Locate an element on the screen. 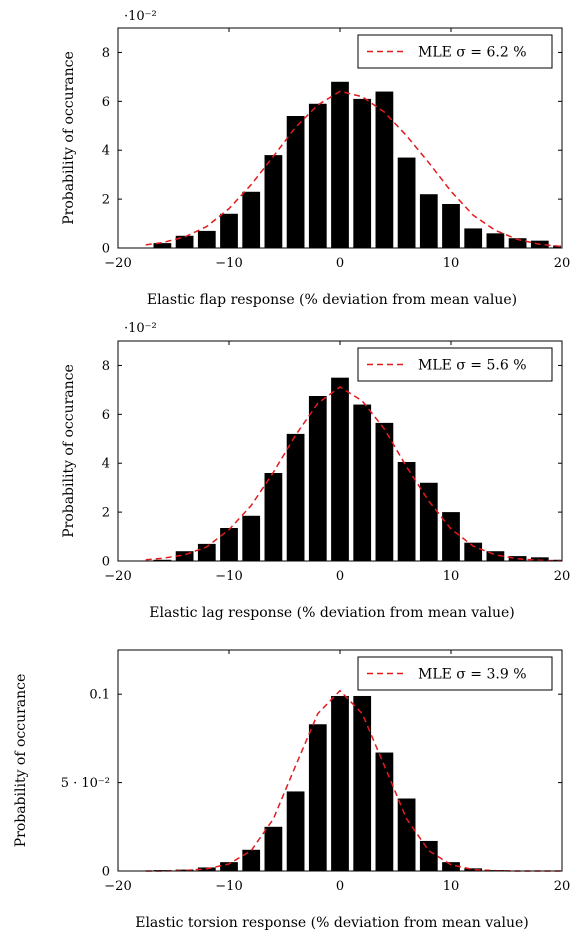 The image size is (577, 934). y-tick-label: 0.1 is located at coordinates (99, 695).